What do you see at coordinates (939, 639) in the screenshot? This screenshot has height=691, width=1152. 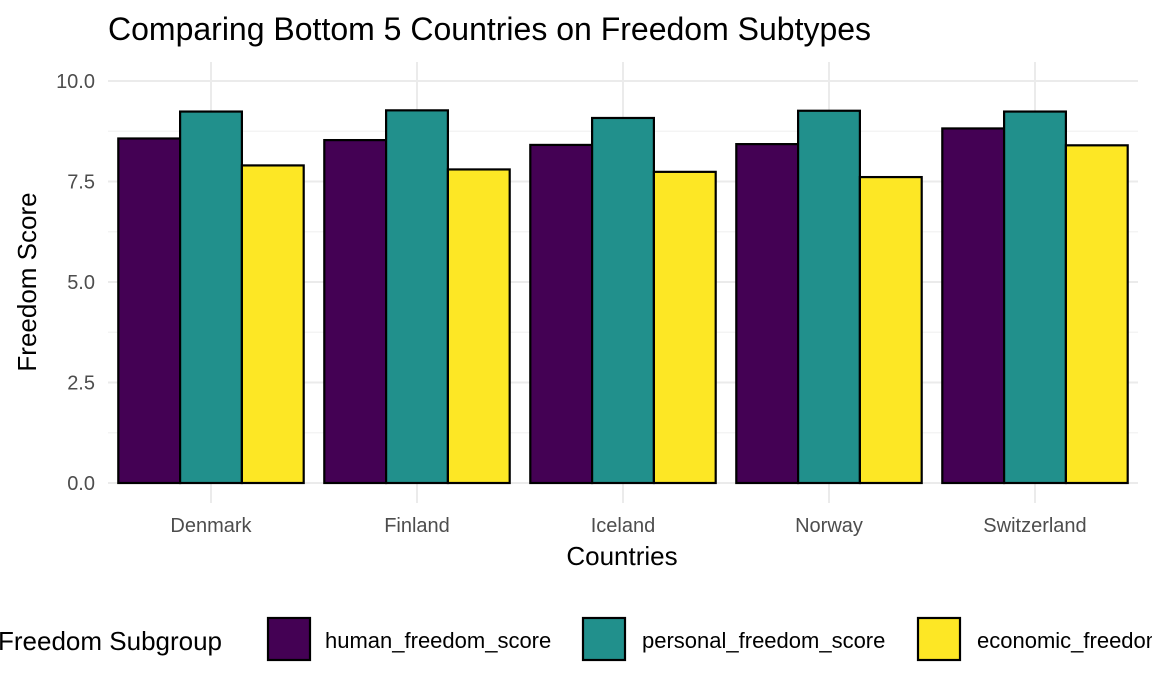 I see `legend-key-economic_freedom_score` at bounding box center [939, 639].